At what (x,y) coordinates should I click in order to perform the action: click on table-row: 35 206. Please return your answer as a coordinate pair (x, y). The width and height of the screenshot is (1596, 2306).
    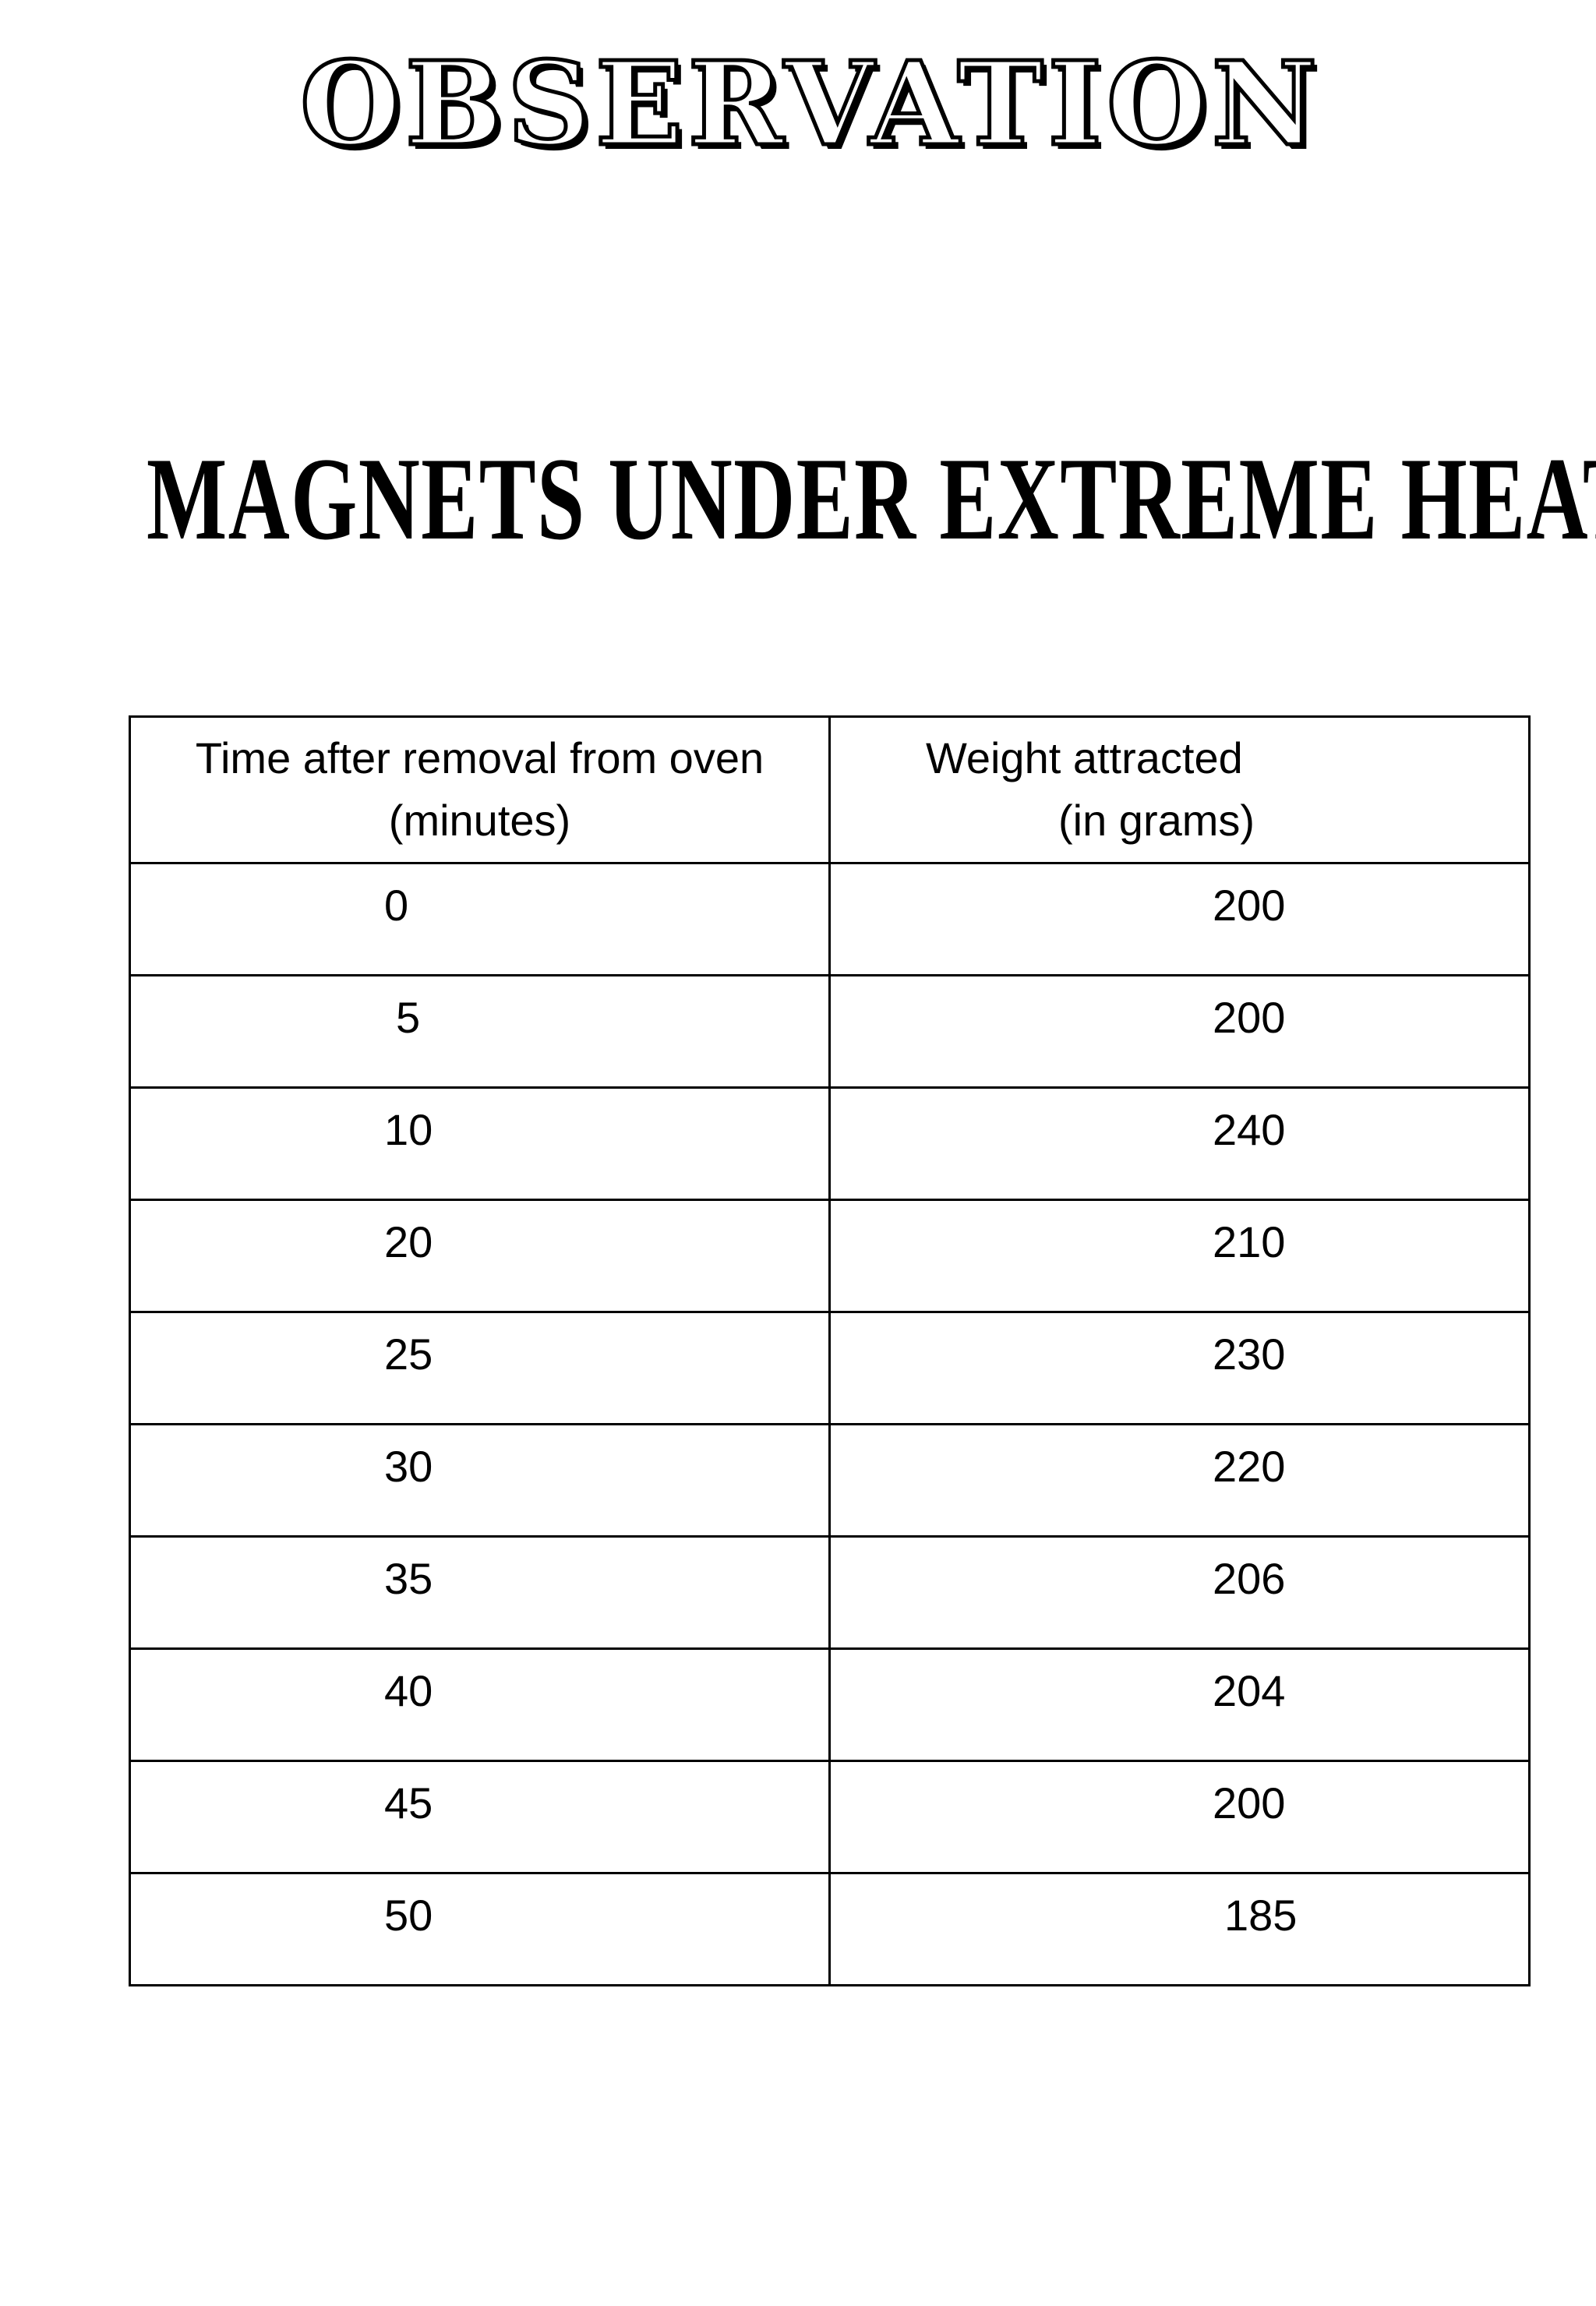
    Looking at the image, I should click on (830, 1592).